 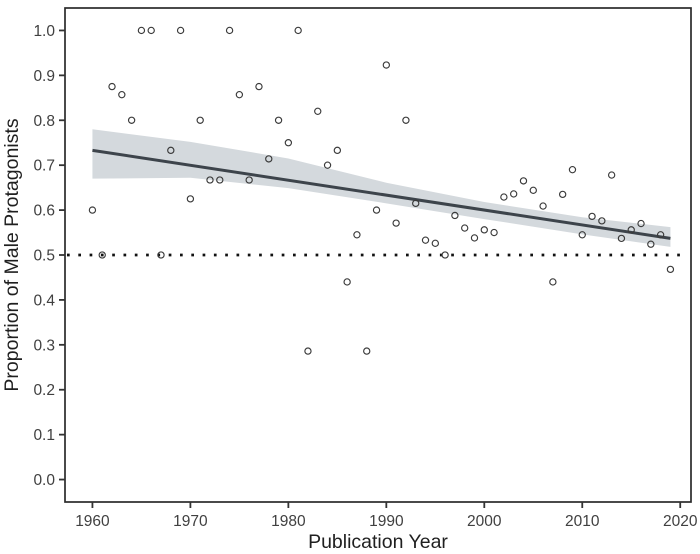 I want to click on y-tick-label: 0.9, so click(x=44, y=76).